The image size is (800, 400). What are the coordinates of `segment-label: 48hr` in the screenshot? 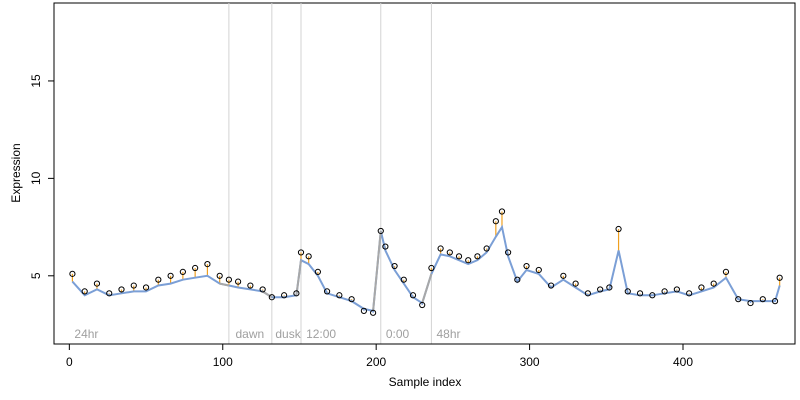 It's located at (448, 334).